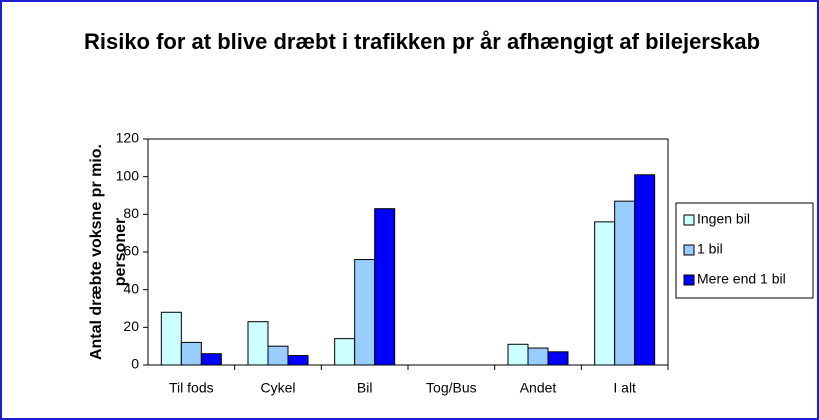 The height and width of the screenshot is (420, 819). What do you see at coordinates (723, 219) in the screenshot?
I see `legend-label: Ingen bil` at bounding box center [723, 219].